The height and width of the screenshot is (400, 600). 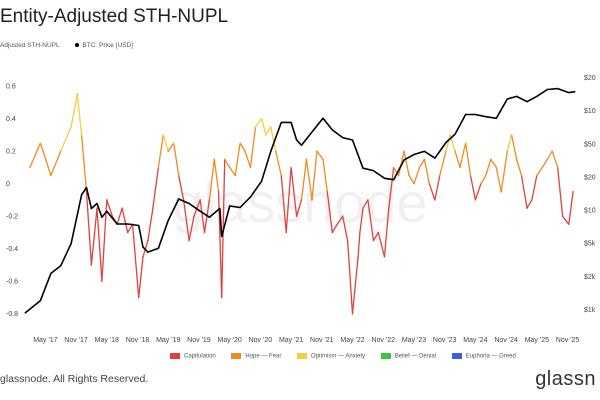 What do you see at coordinates (230, 340) in the screenshot?
I see `x-tick-label: May '20` at bounding box center [230, 340].